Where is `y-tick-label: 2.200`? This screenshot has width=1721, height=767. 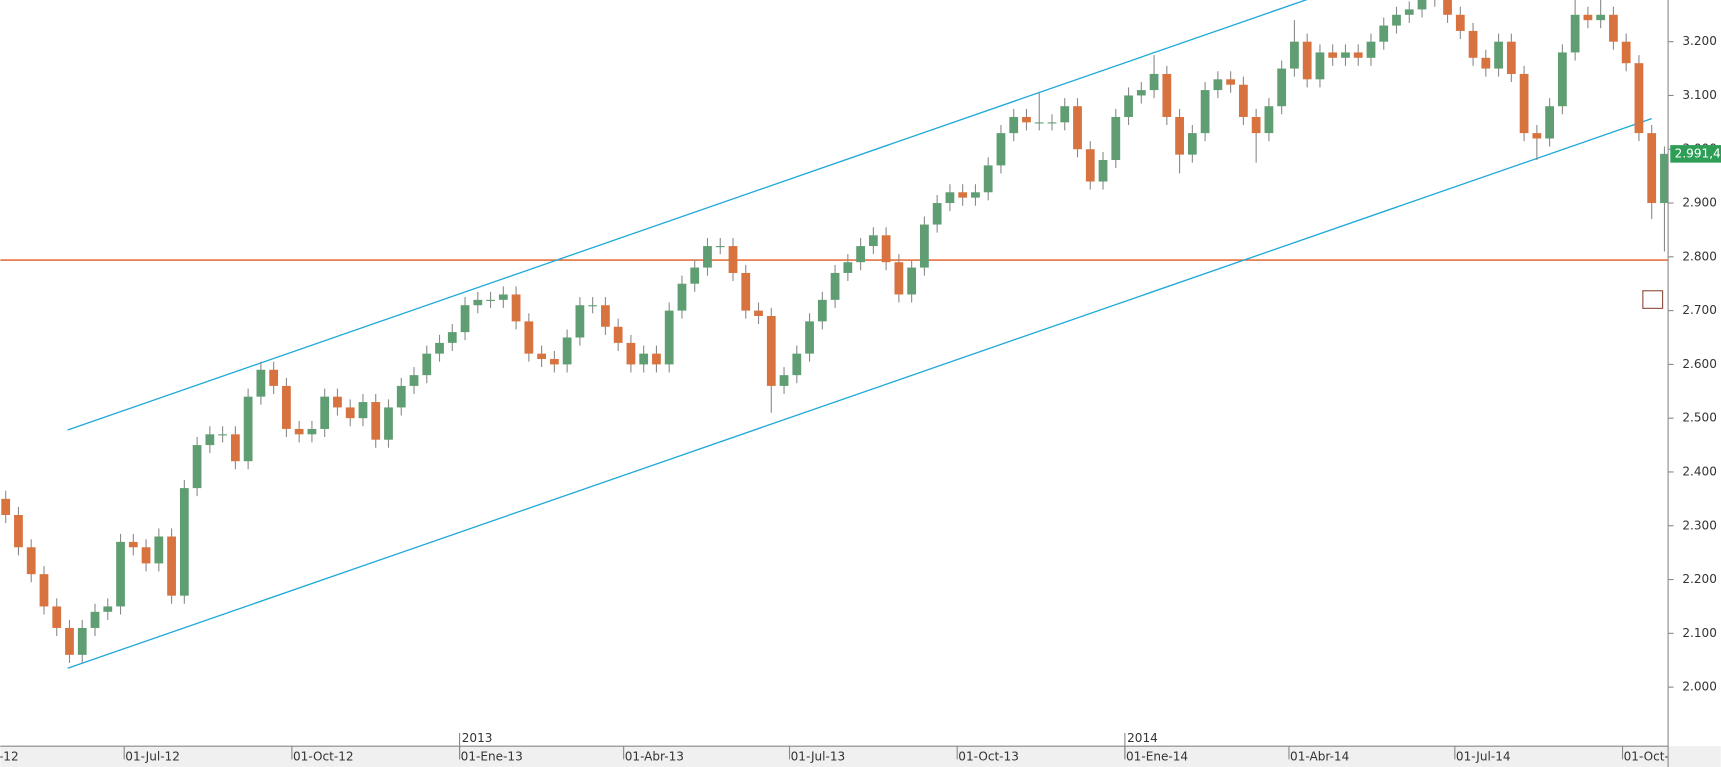
y-tick-label: 2.200 is located at coordinates (1699, 579).